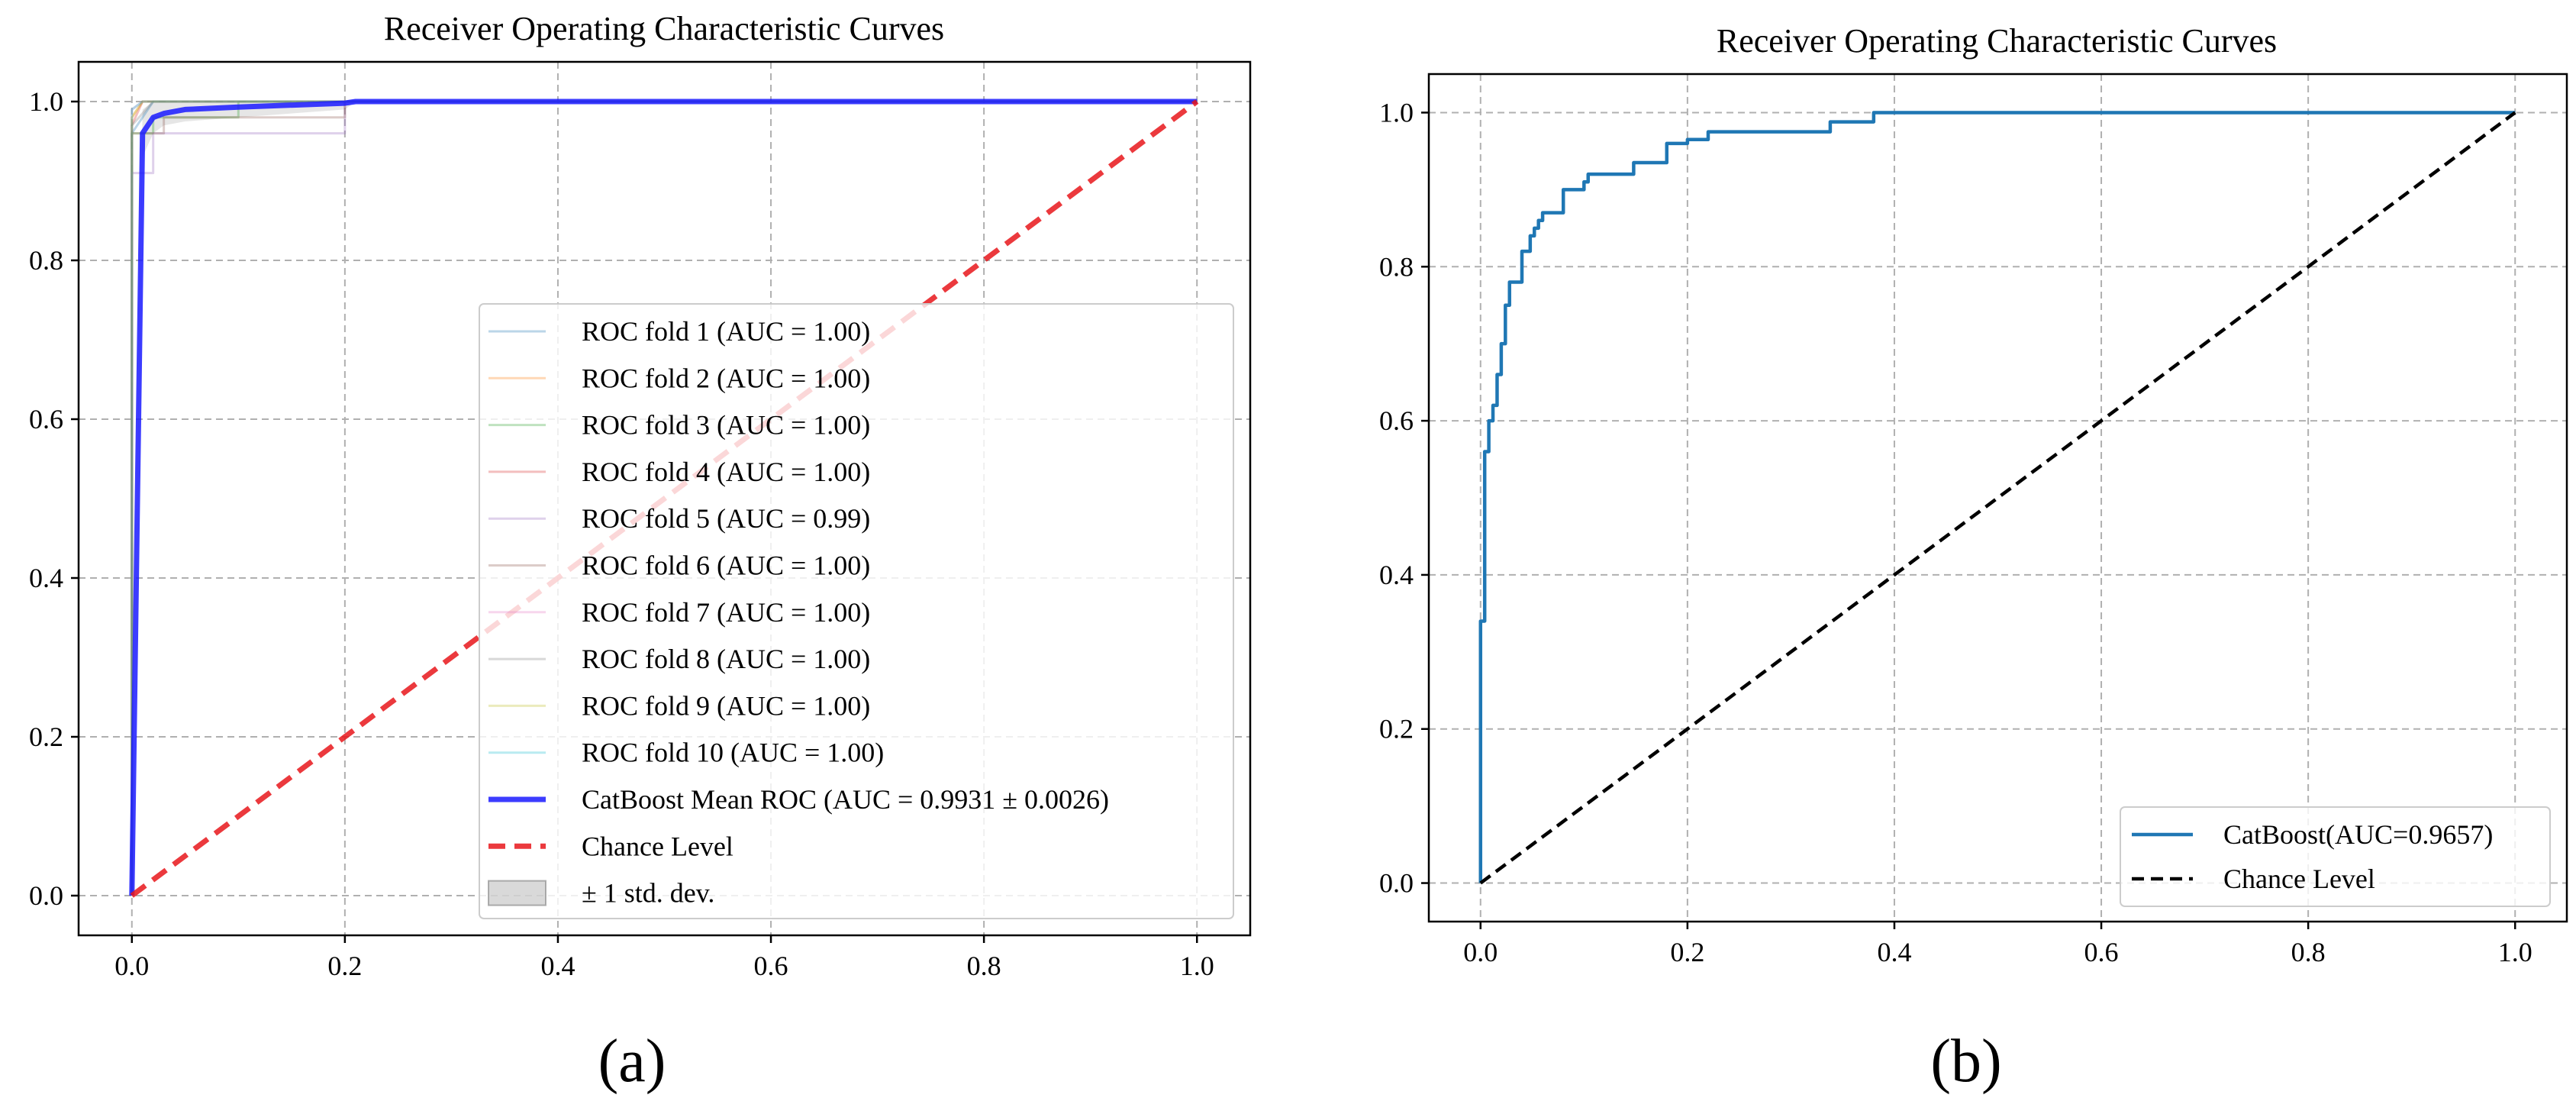 Image resolution: width=2576 pixels, height=1114 pixels. I want to click on panel-b-legend: CatBoost(AUC=0.9657) Chance Level, so click(2336, 856).